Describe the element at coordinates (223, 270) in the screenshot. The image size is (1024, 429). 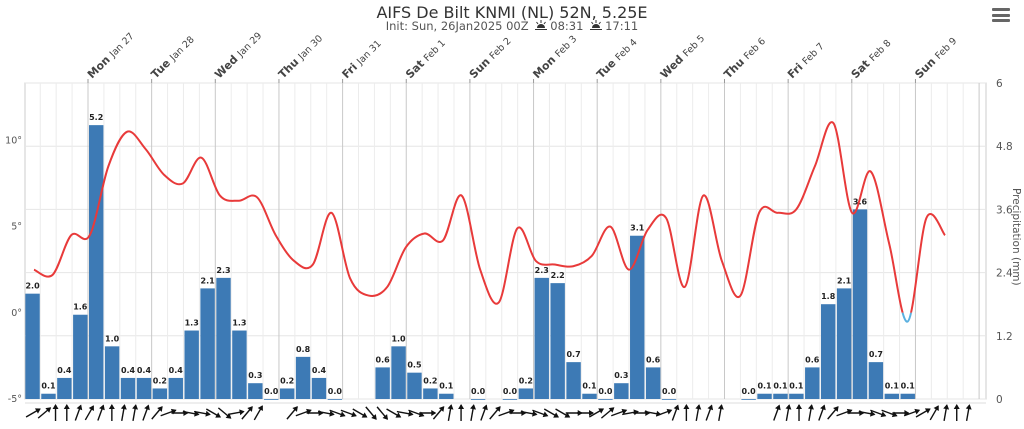
I see `precip-value-label: 2.3` at that location.